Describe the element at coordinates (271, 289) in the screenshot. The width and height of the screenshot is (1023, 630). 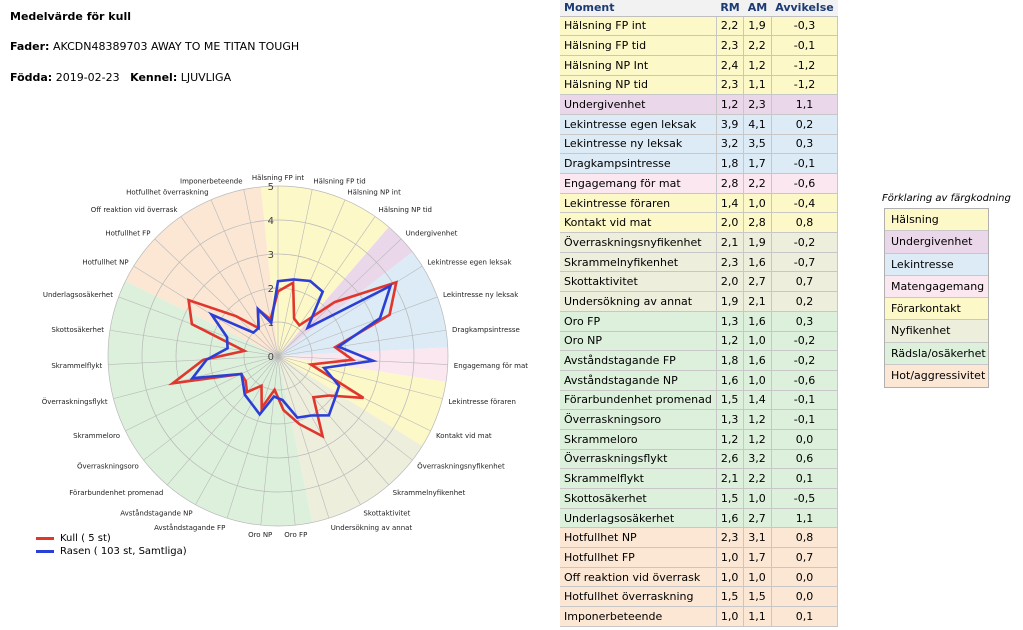
I see `tick-label: 2` at that location.